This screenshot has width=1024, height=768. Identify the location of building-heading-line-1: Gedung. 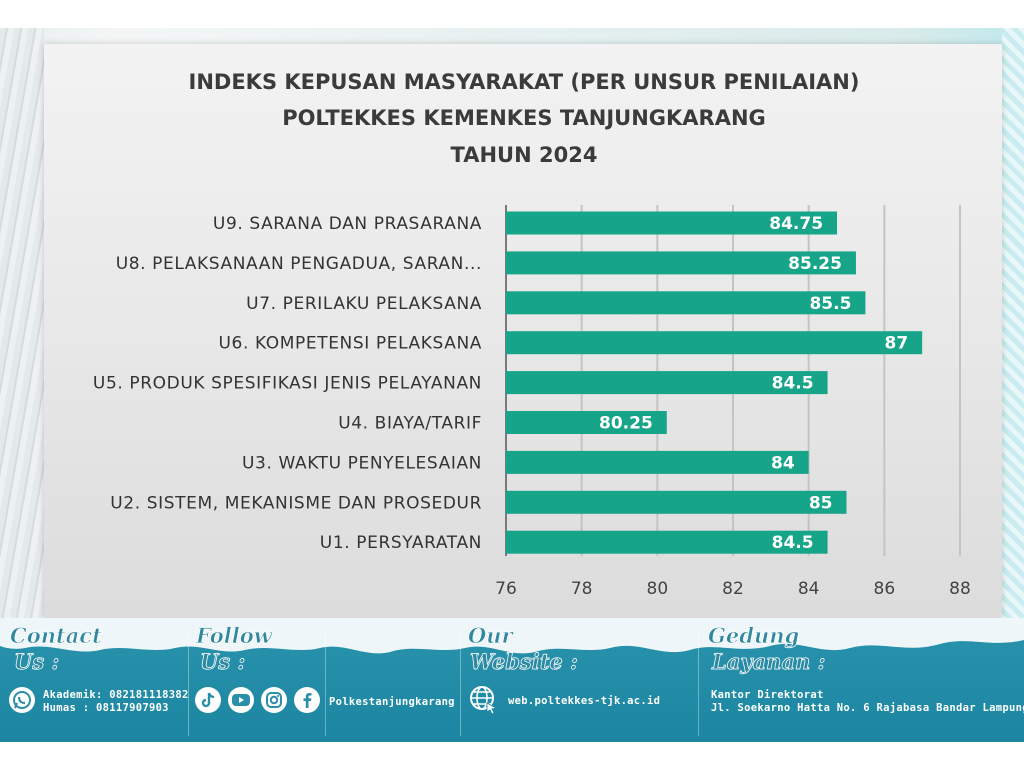
(754, 635).